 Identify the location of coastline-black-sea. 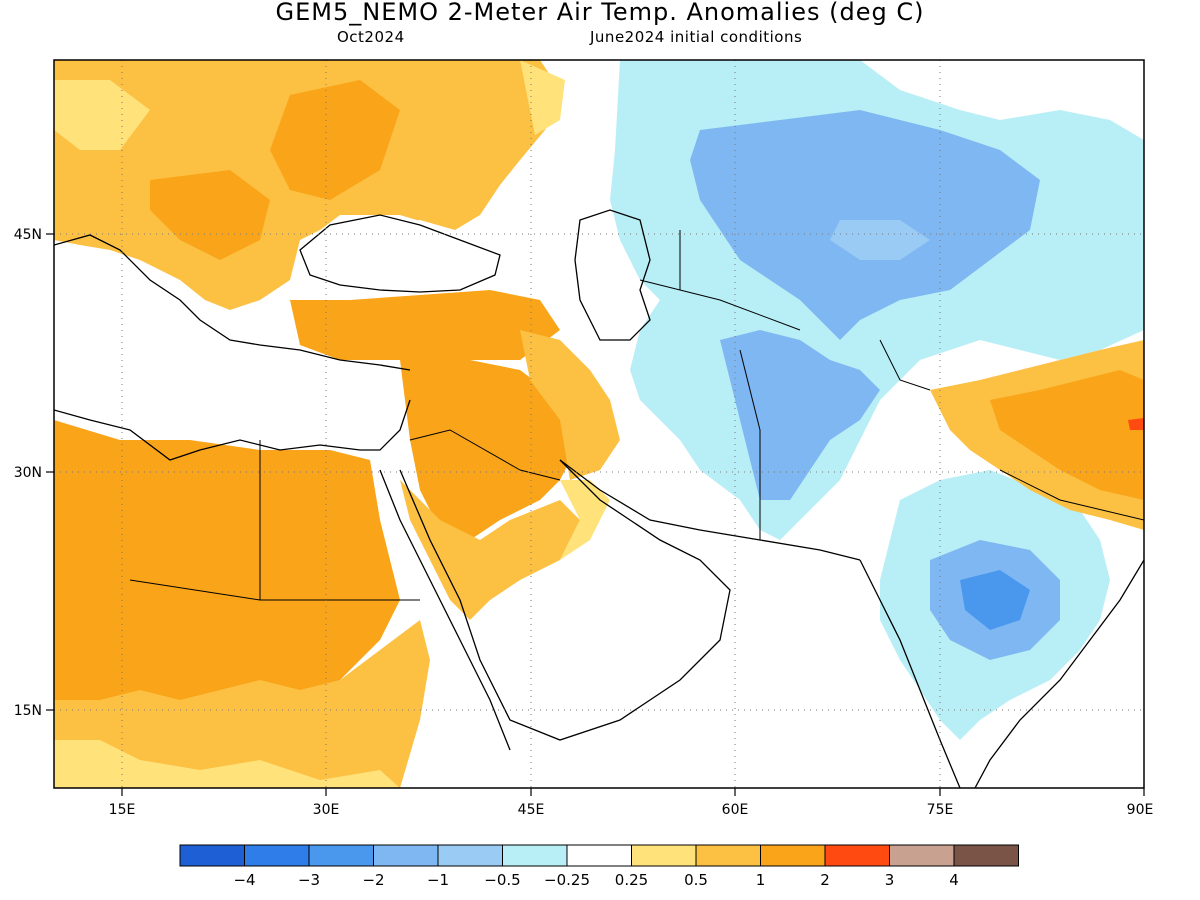
(400, 253).